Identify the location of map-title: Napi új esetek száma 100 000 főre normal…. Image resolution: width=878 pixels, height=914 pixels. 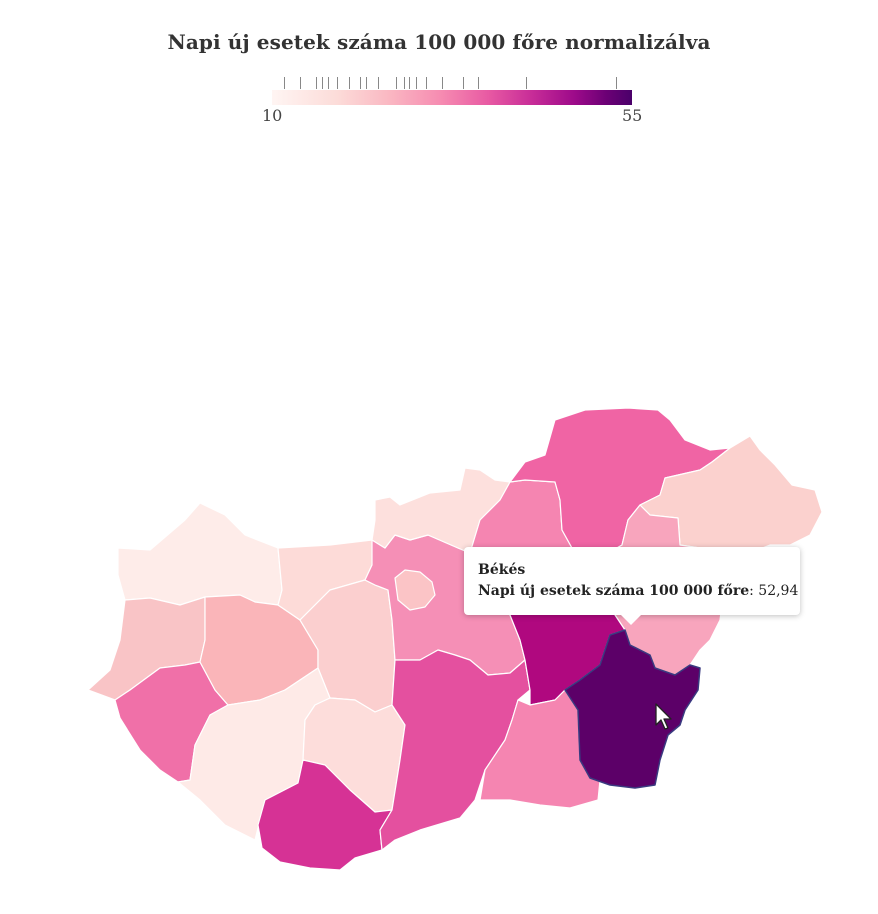
(439, 42).